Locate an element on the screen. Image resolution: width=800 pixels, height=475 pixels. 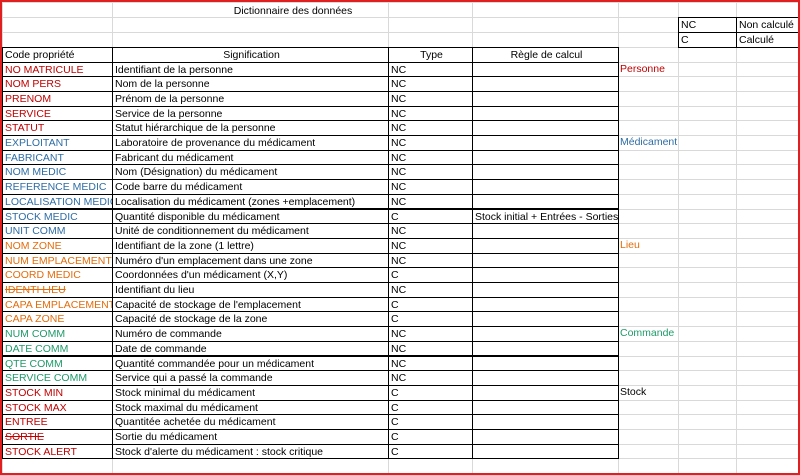
legend-label: Non calculé is located at coordinates (767, 25).